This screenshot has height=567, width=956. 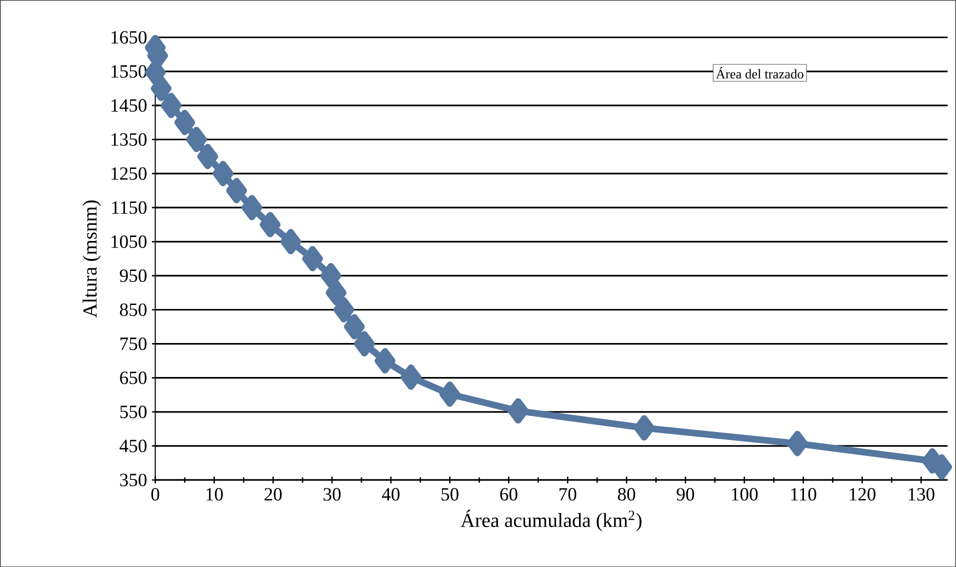 What do you see at coordinates (133, 309) in the screenshot?
I see `y-tick-label: 850` at bounding box center [133, 309].